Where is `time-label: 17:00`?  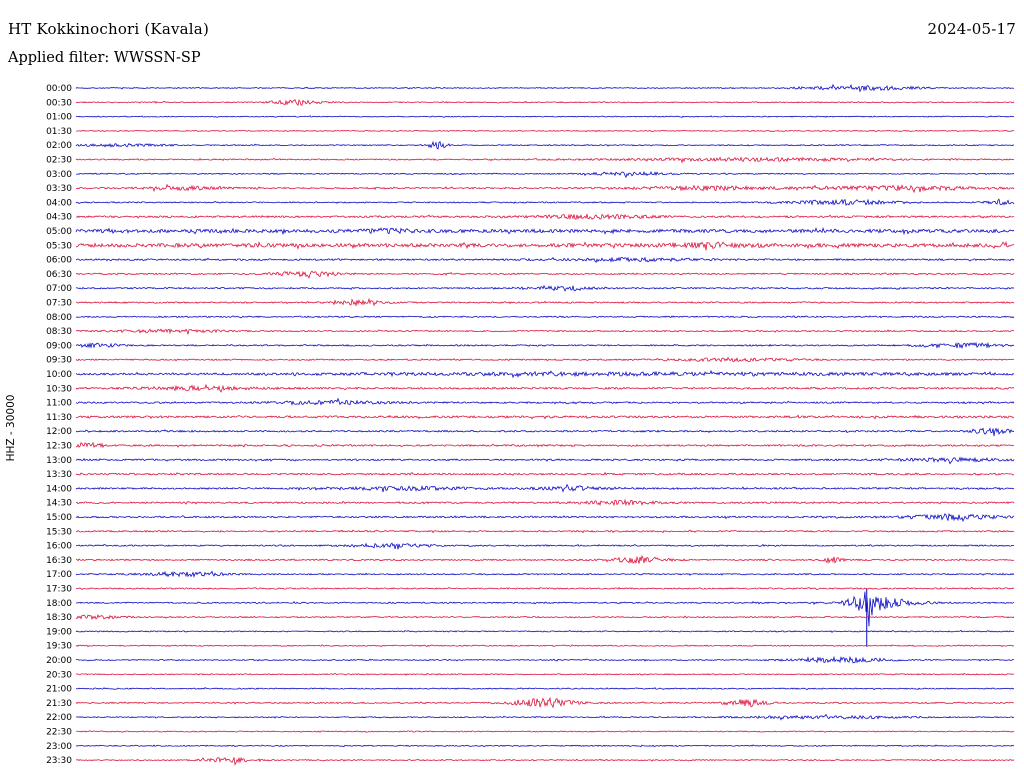
time-label: 17:00 is located at coordinates (59, 575).